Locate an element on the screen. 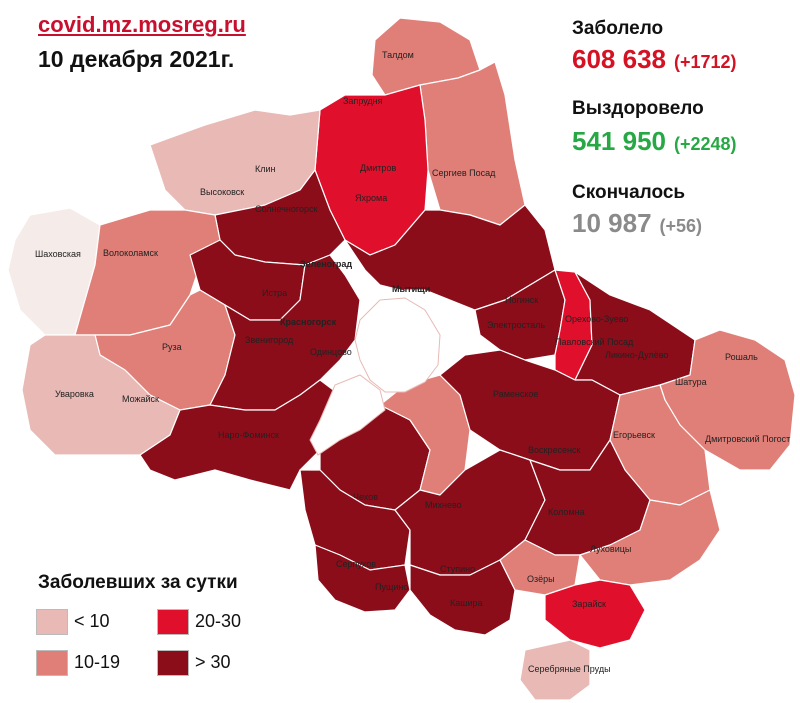  region-serpukhov is located at coordinates (362, 578).